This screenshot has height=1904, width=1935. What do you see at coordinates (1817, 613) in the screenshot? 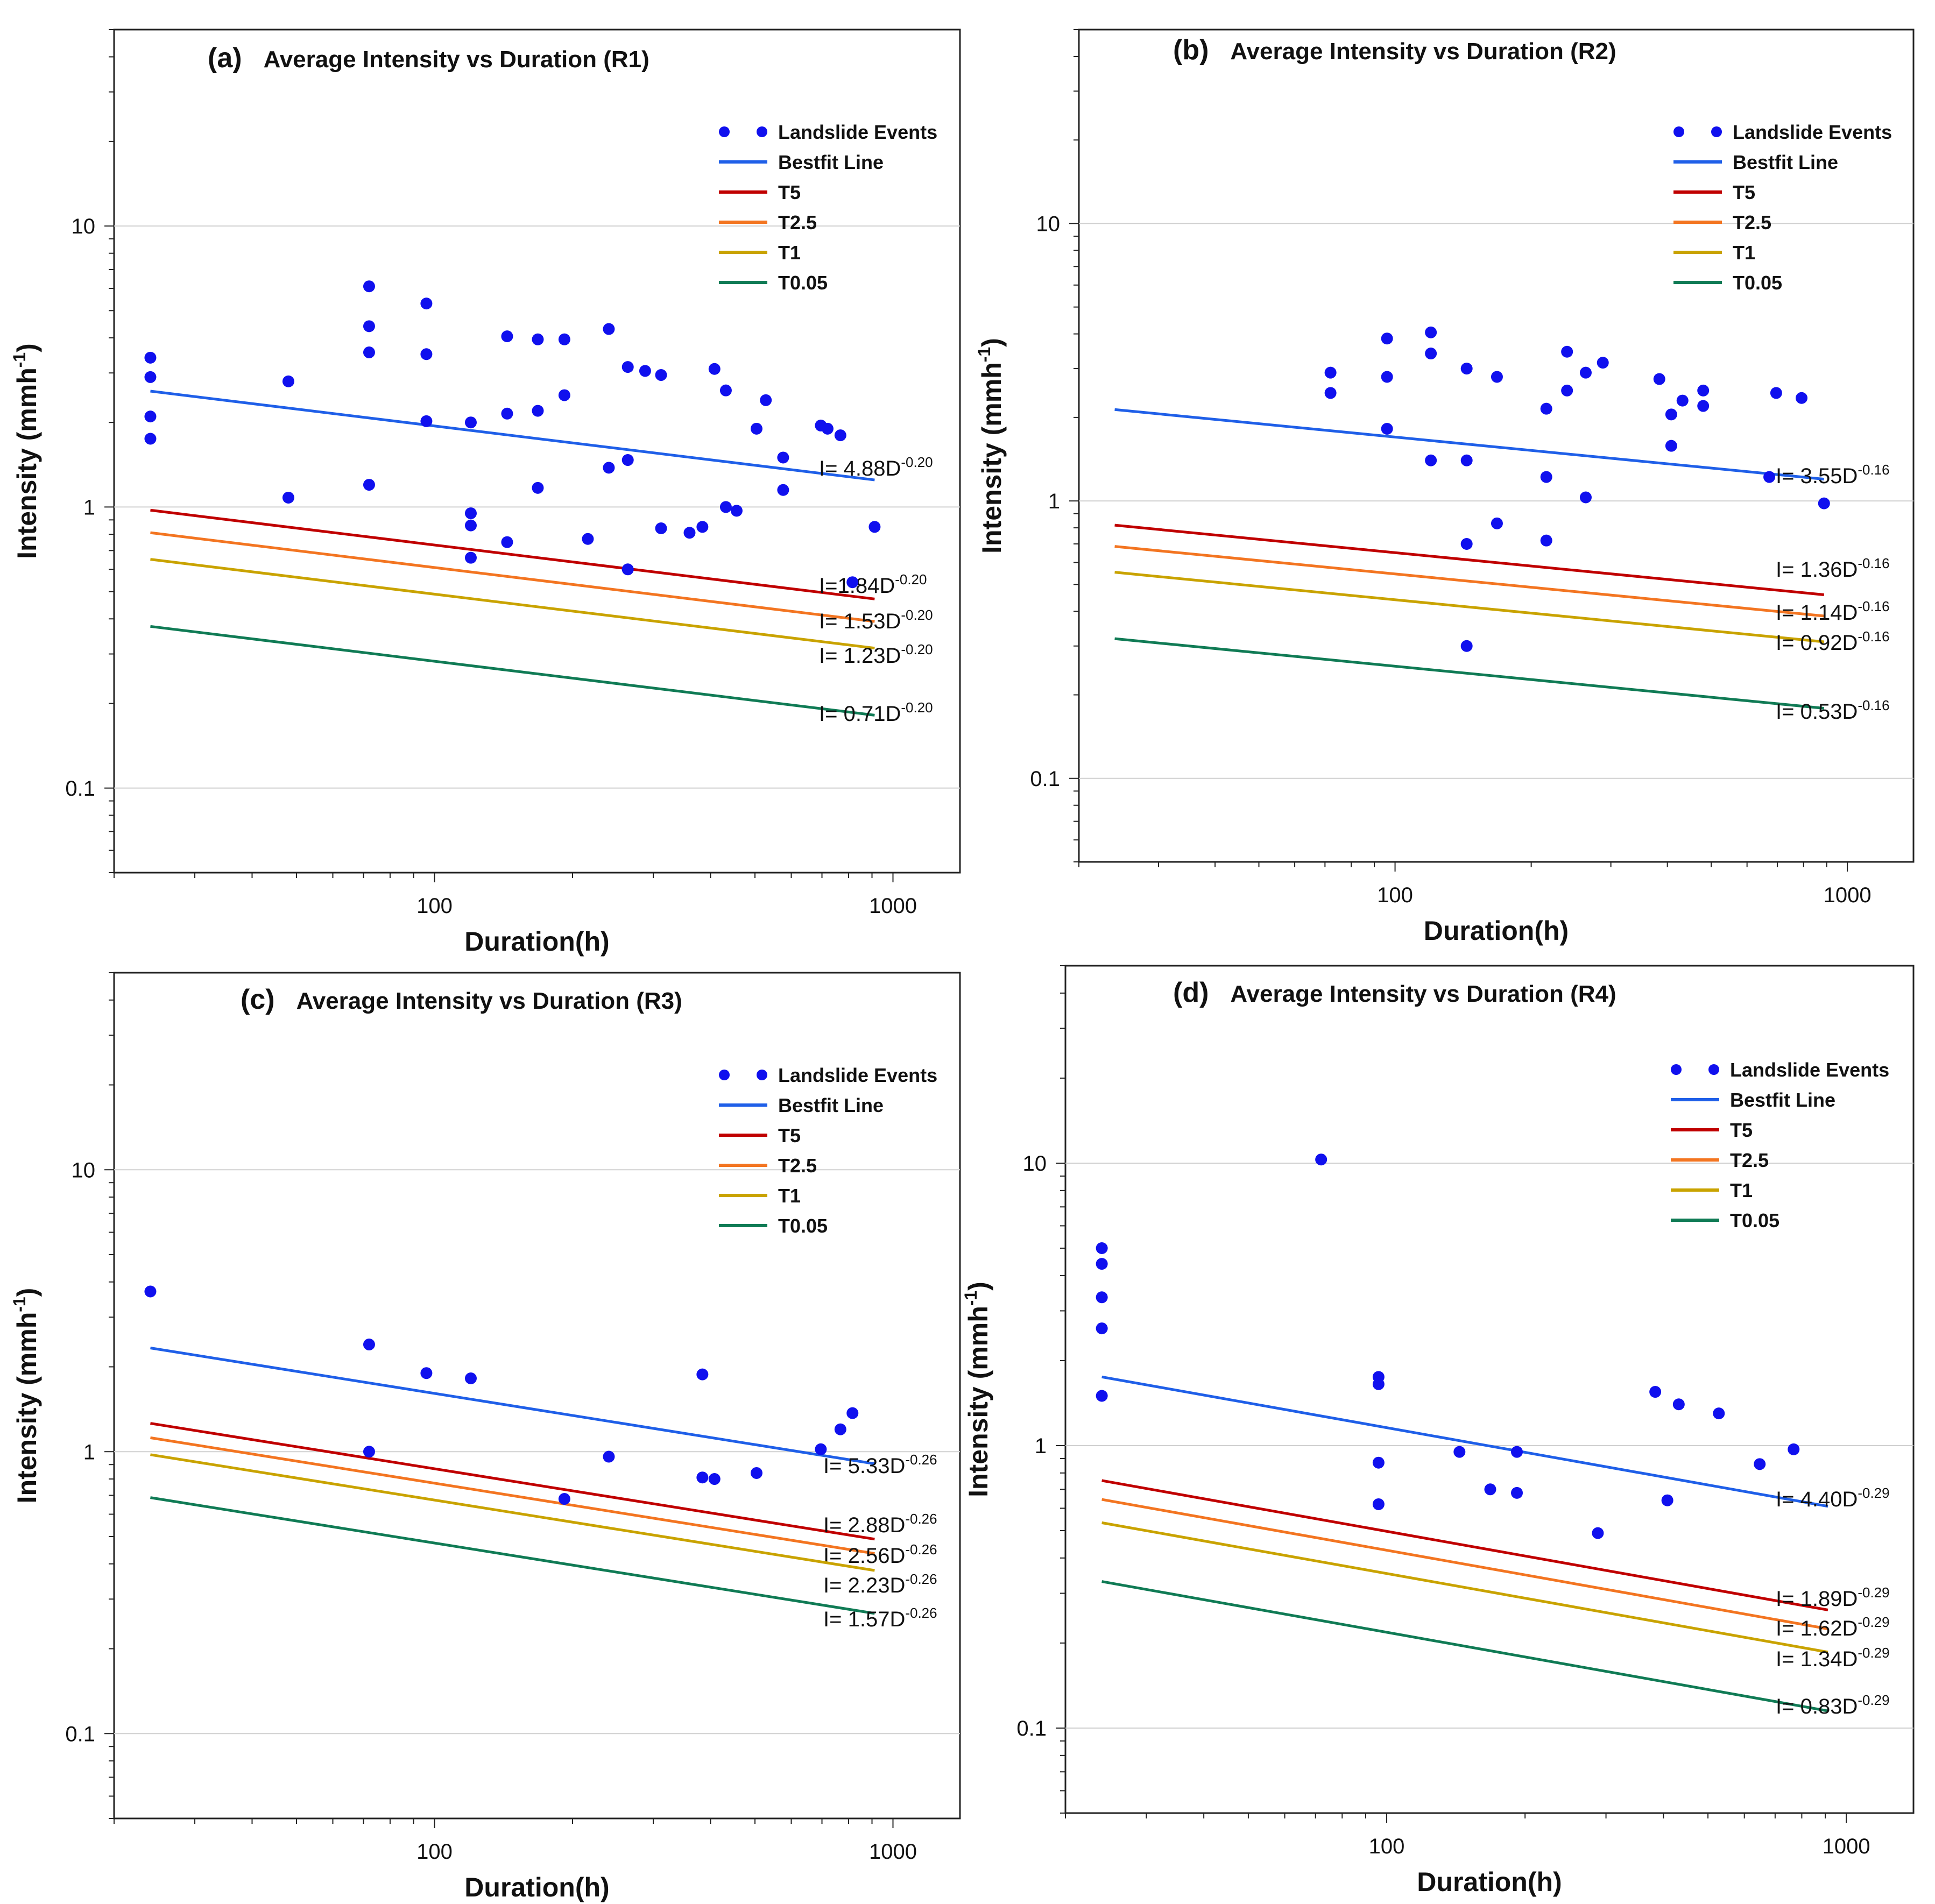
I see `equation-base: I= 1.14D` at bounding box center [1817, 613].